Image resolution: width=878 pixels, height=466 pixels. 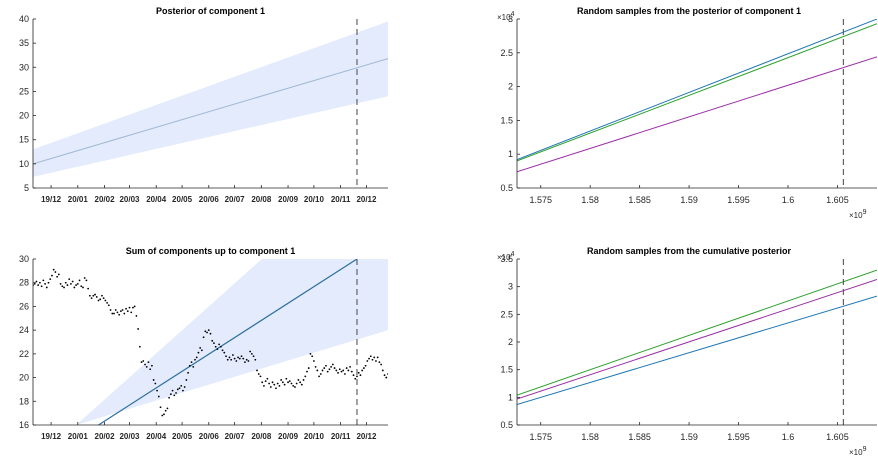 What do you see at coordinates (261, 436) in the screenshot?
I see `x-tick-label: 20/08` at bounding box center [261, 436].